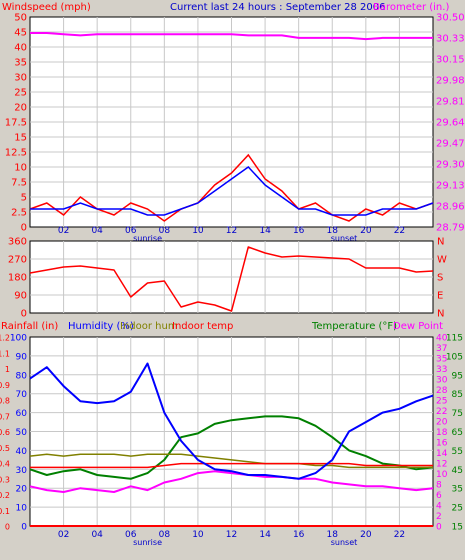 Image resolution: width=465 pixels, height=560 pixels. Describe the element at coordinates (442, 433) in the screenshot. I see `temp-c-ytick-9: 18` at that location.